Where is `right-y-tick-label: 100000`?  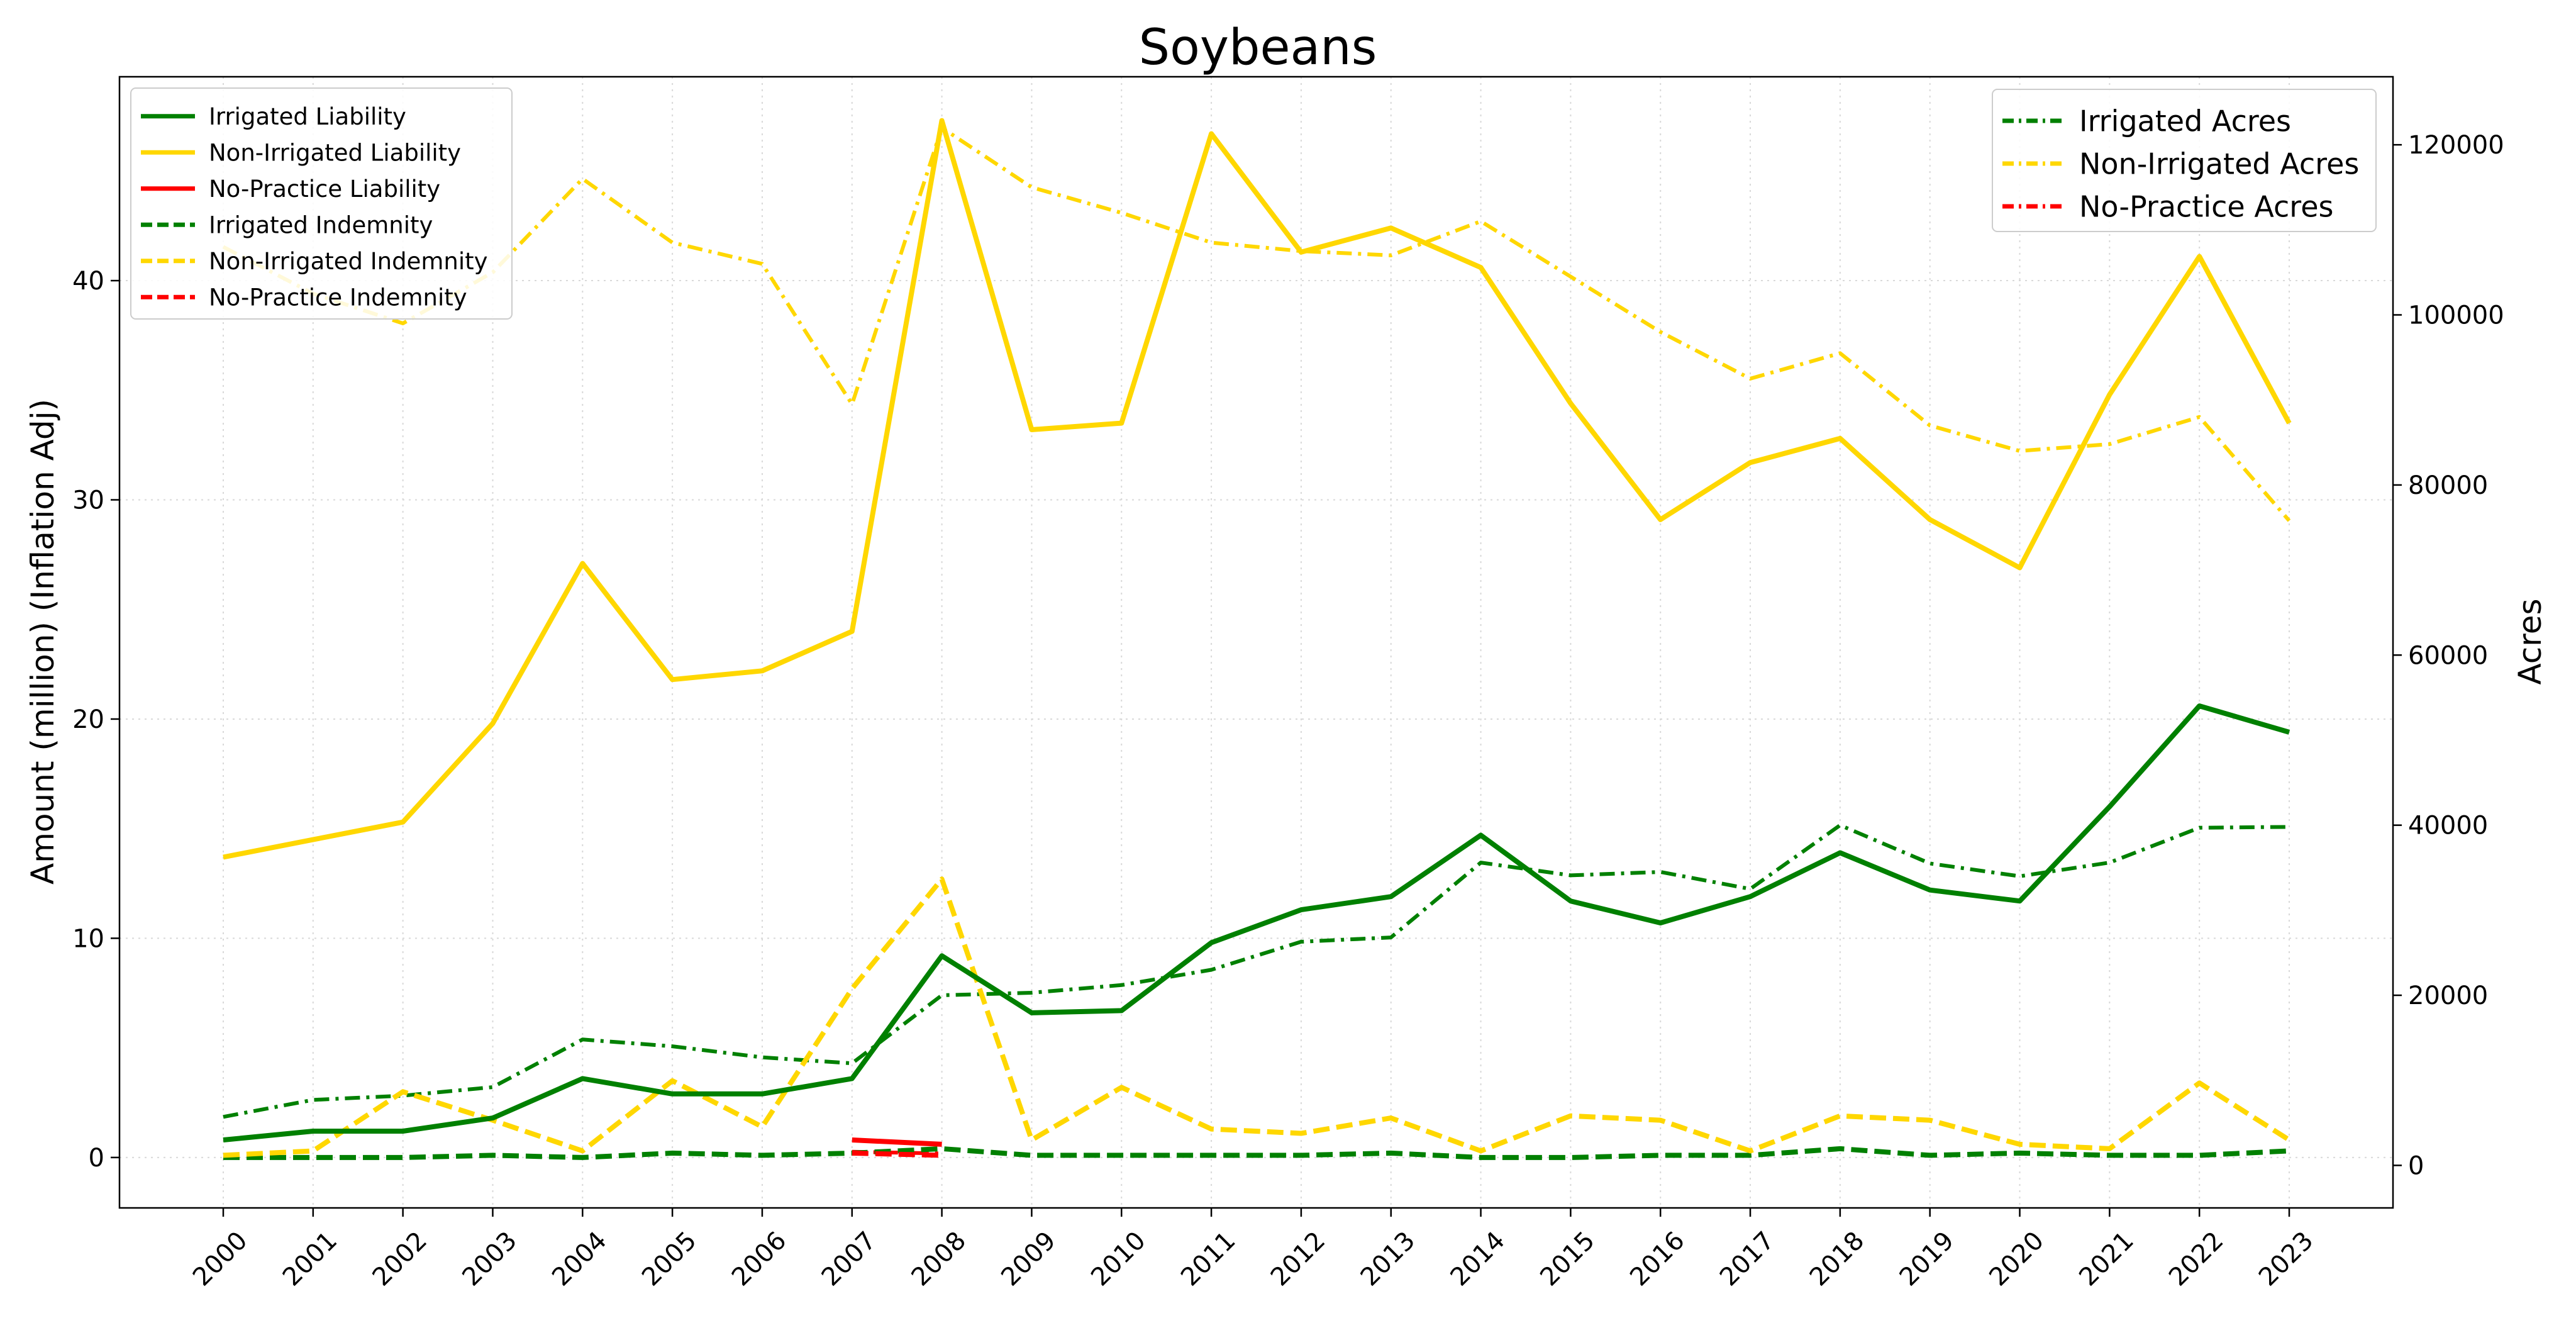 right-y-tick-label: 100000 is located at coordinates (2456, 315).